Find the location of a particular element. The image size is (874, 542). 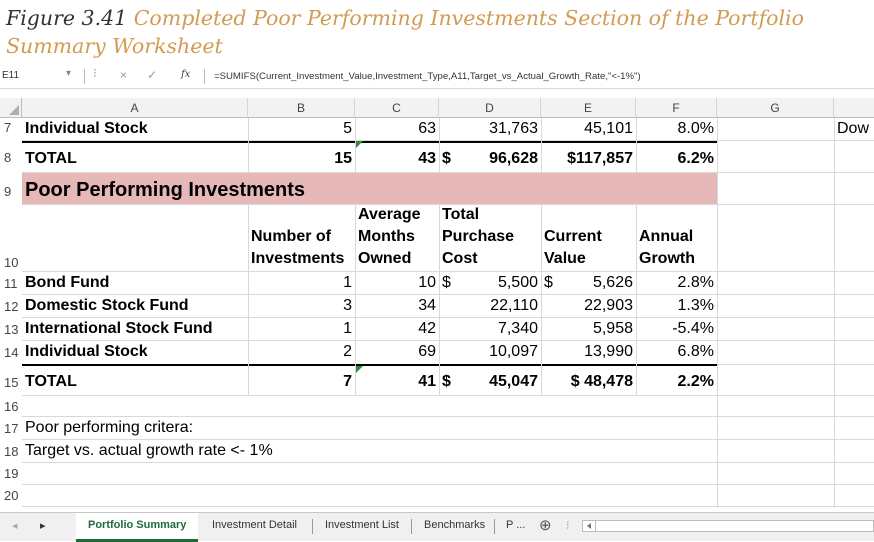

tab-portfolio-summary: Portfolio Summary is located at coordinates (137, 525).